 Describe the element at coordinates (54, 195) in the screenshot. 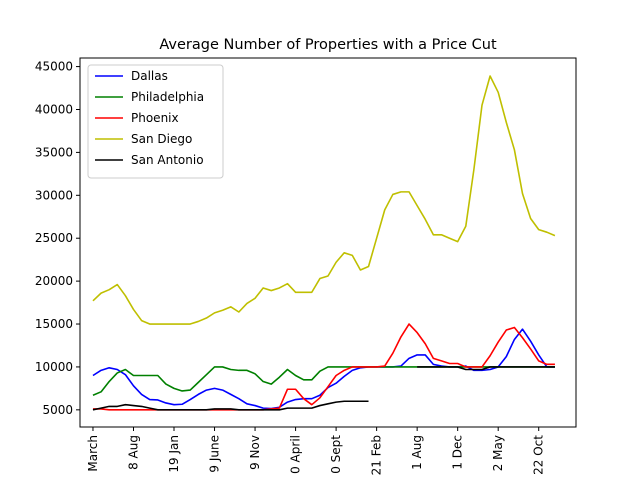

I see `y-tick-label: 30000` at that location.